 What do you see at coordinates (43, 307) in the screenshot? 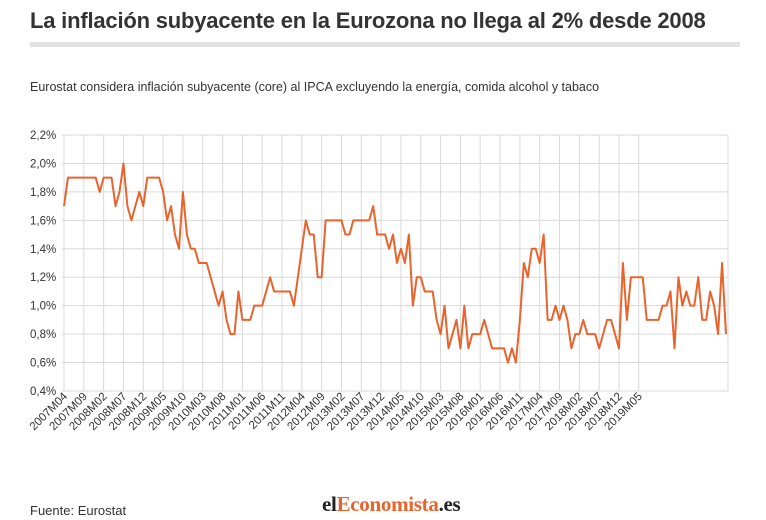
I see `y-tick-label: 1,0%` at bounding box center [43, 307].